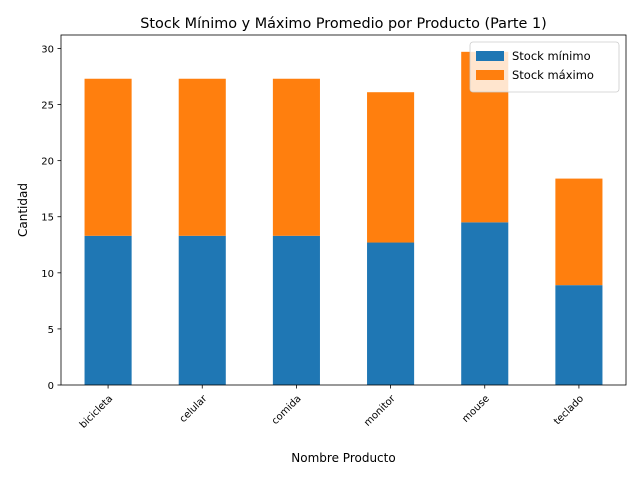 This screenshot has width=640, height=484. What do you see at coordinates (287, 410) in the screenshot?
I see `x-tick-label: comida` at bounding box center [287, 410].